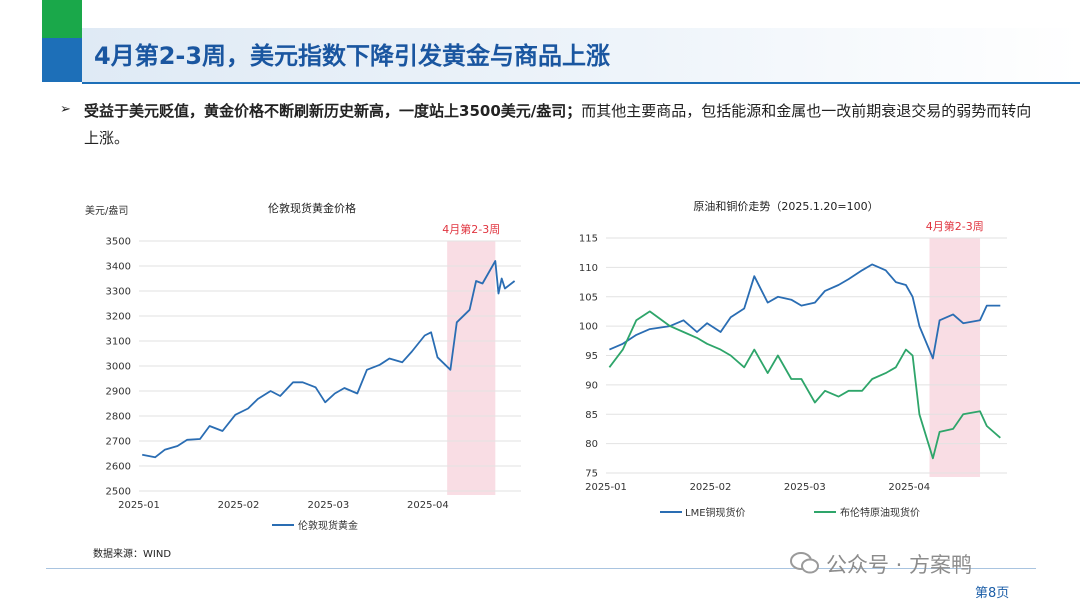 Image resolution: width=1080 pixels, height=608 pixels. Describe the element at coordinates (312, 208) in the screenshot. I see `chart-title: 伦敦现货黄金价格` at that location.